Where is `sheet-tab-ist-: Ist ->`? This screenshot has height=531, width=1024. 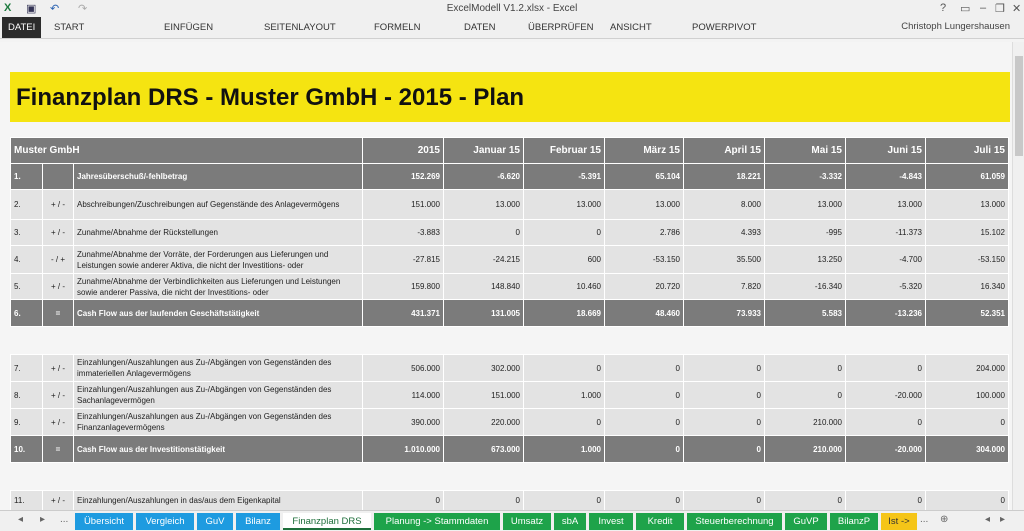 sheet-tab-ist-: Ist -> is located at coordinates (899, 521).